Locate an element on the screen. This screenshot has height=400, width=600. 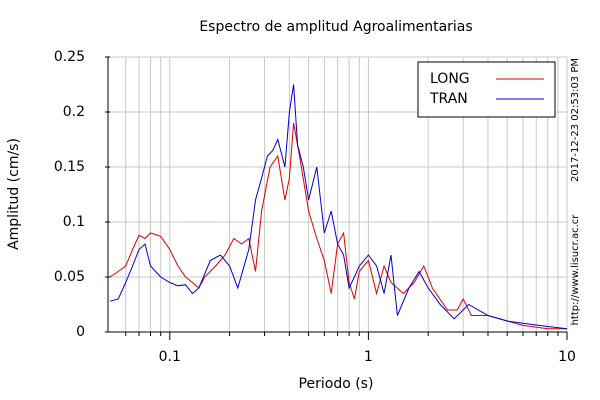
legend-box is located at coordinates (486, 89).